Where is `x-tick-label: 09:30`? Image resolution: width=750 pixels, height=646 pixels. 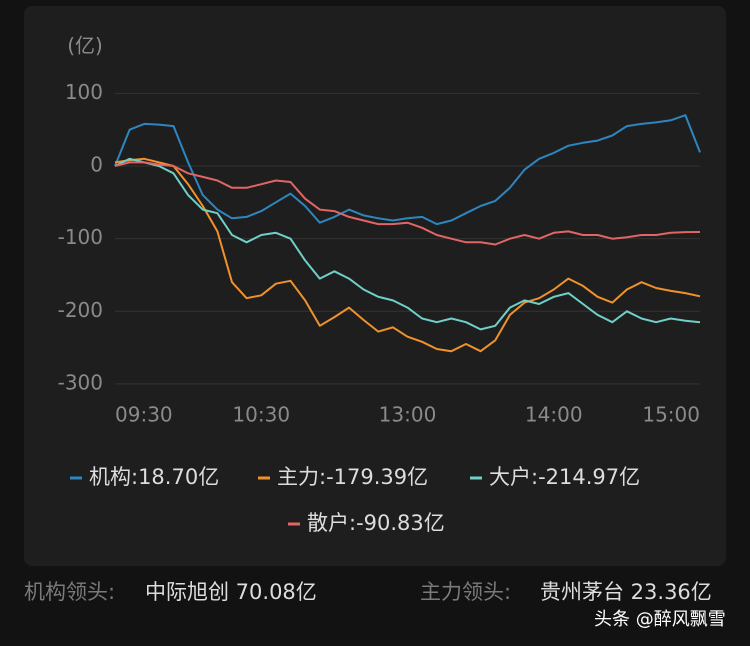 x-tick-label: 09:30 is located at coordinates (144, 415).